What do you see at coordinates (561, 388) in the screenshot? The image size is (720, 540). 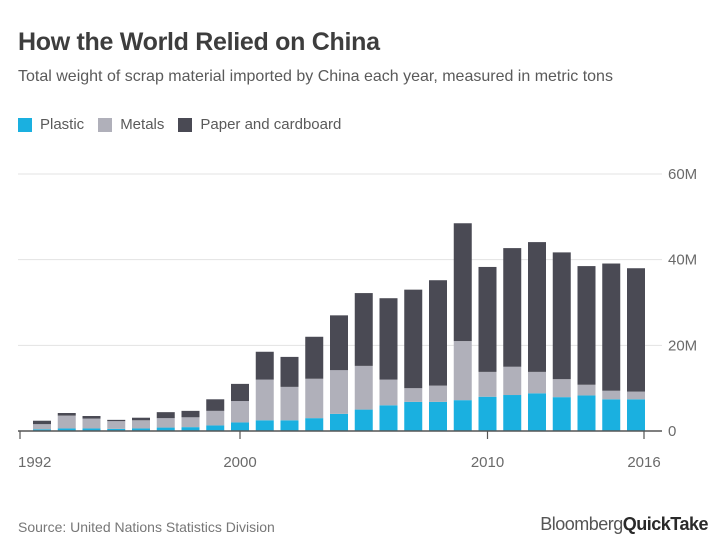 I see `bar-segment-metals-2013` at bounding box center [561, 388].